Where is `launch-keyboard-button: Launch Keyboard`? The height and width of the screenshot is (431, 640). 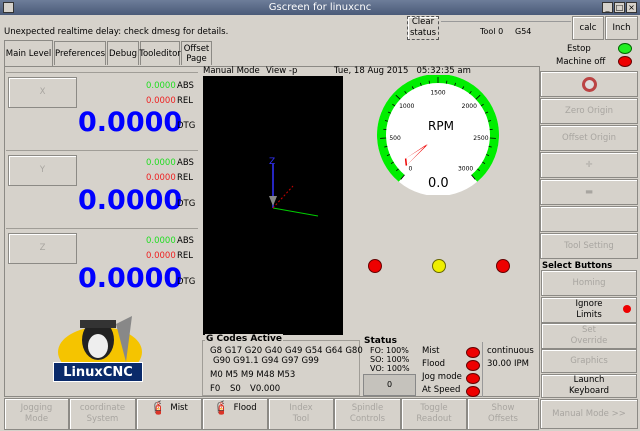 launch-keyboard-button: Launch Keyboard is located at coordinates (589, 386).